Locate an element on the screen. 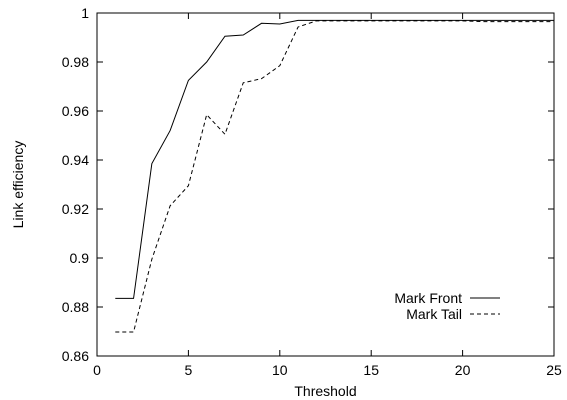 The width and height of the screenshot is (567, 400). y-tick-label: 0.88 is located at coordinates (75, 307).